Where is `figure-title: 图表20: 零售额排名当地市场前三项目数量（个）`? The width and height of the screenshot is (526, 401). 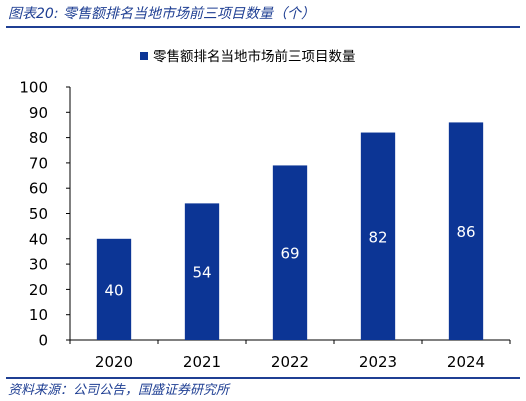 figure-title: 图表20: 零售额排名当地市场前三项目数量（个） is located at coordinates (161, 14).